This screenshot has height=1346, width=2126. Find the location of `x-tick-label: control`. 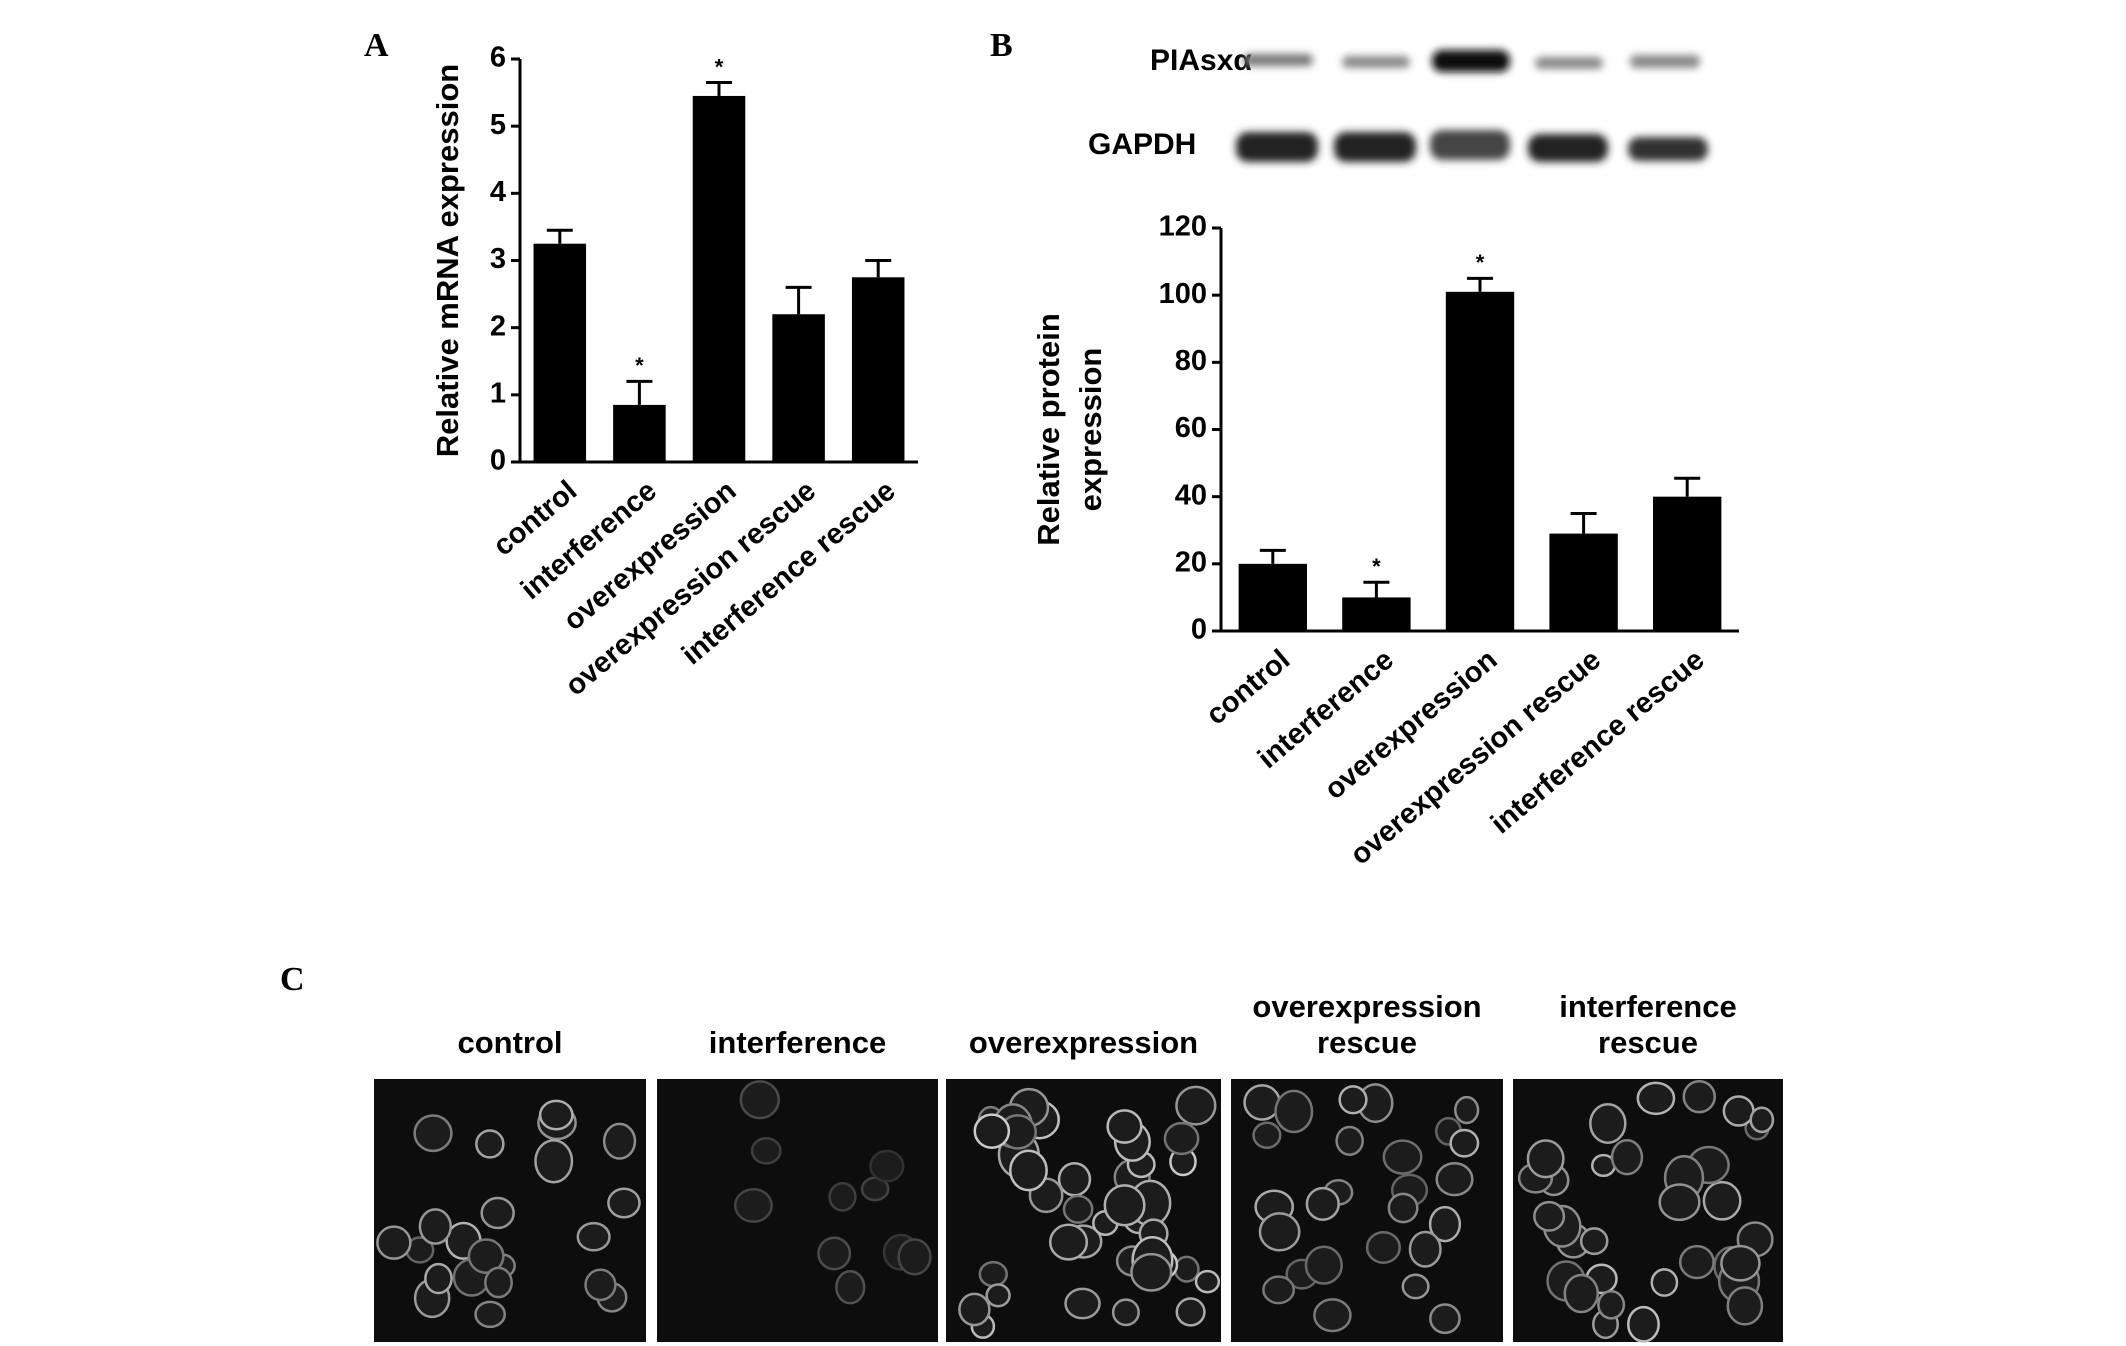

x-tick-label: control is located at coordinates (1248, 688).